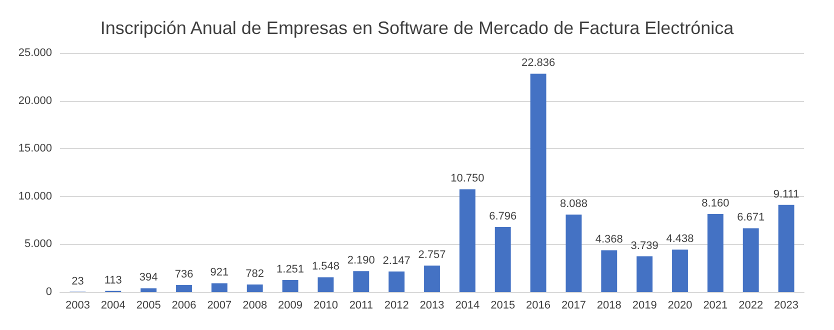 Image resolution: width=834 pixels, height=330 pixels. What do you see at coordinates (751, 306) in the screenshot?
I see `x-tick-label: 2022` at bounding box center [751, 306].